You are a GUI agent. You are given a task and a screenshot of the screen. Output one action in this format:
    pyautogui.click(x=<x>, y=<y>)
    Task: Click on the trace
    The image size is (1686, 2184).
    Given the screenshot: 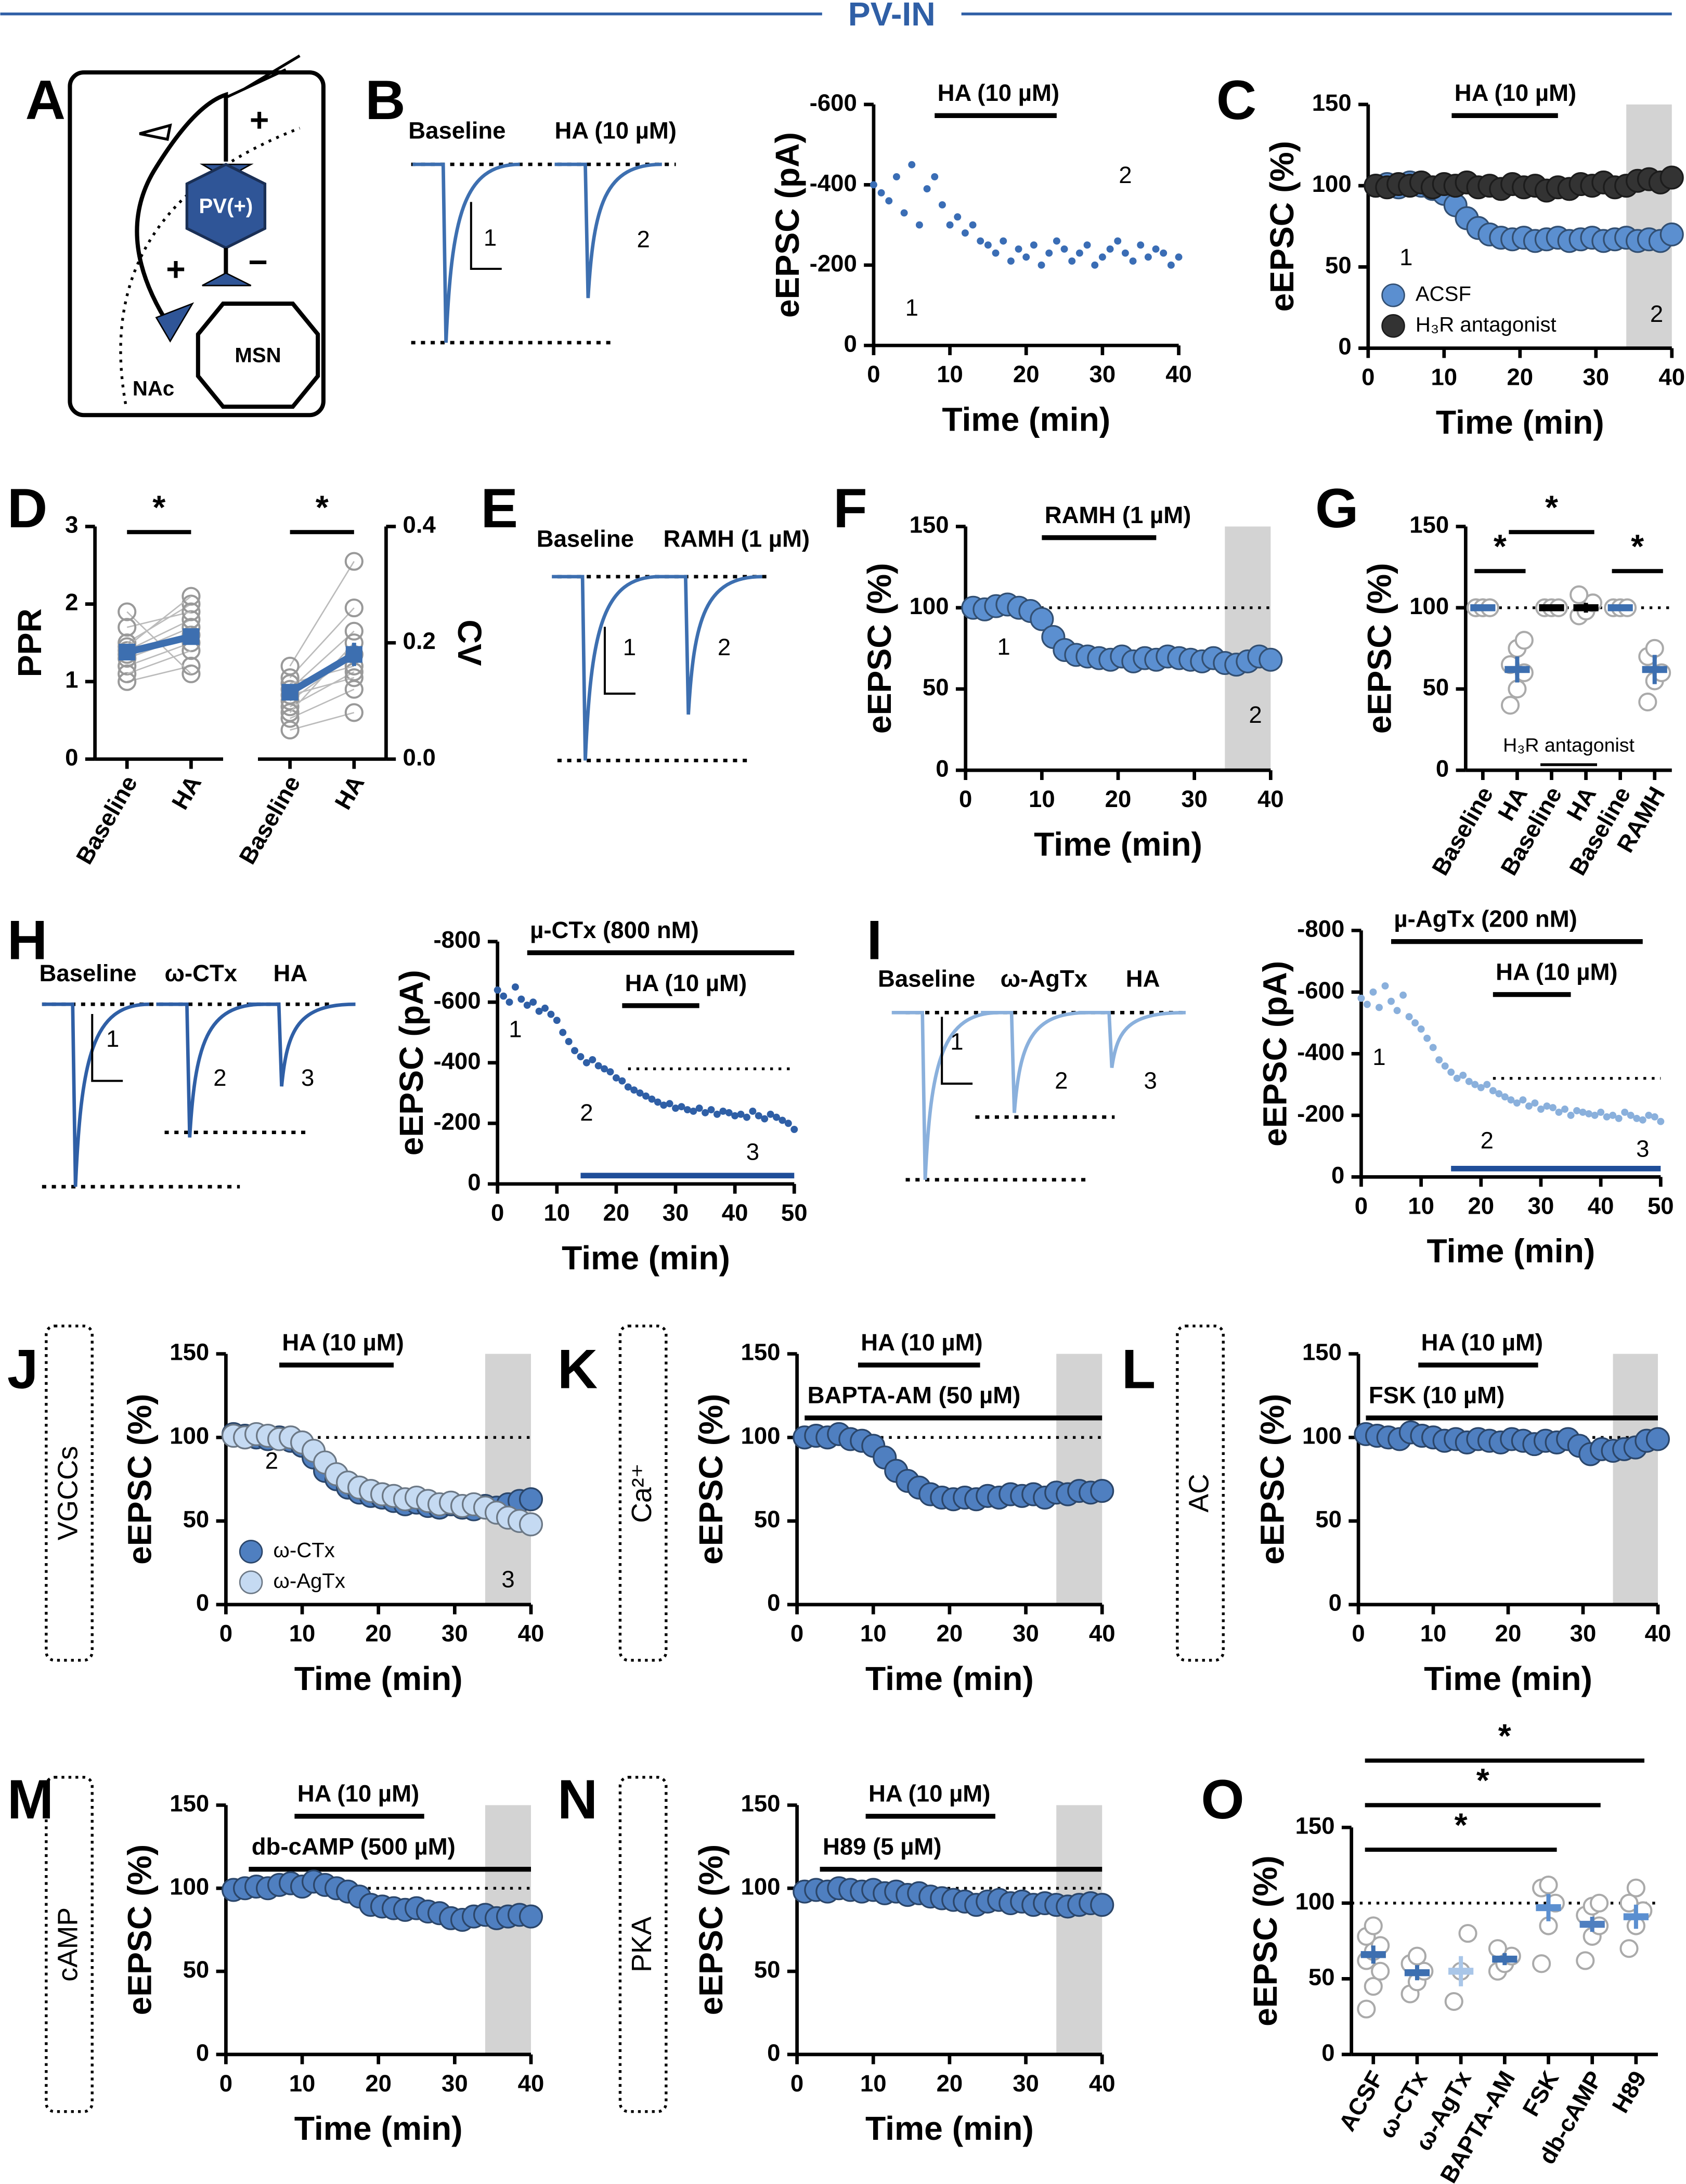 What is the action you would take?
    pyautogui.click(x=96, y=1094)
    